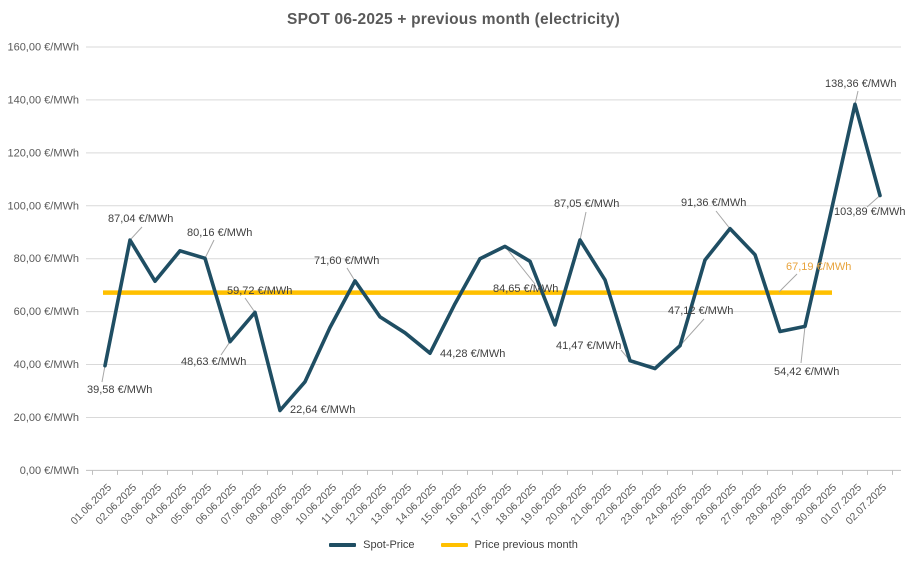 The height and width of the screenshot is (568, 907). I want to click on price-previous-month-line-swatch, so click(454, 545).